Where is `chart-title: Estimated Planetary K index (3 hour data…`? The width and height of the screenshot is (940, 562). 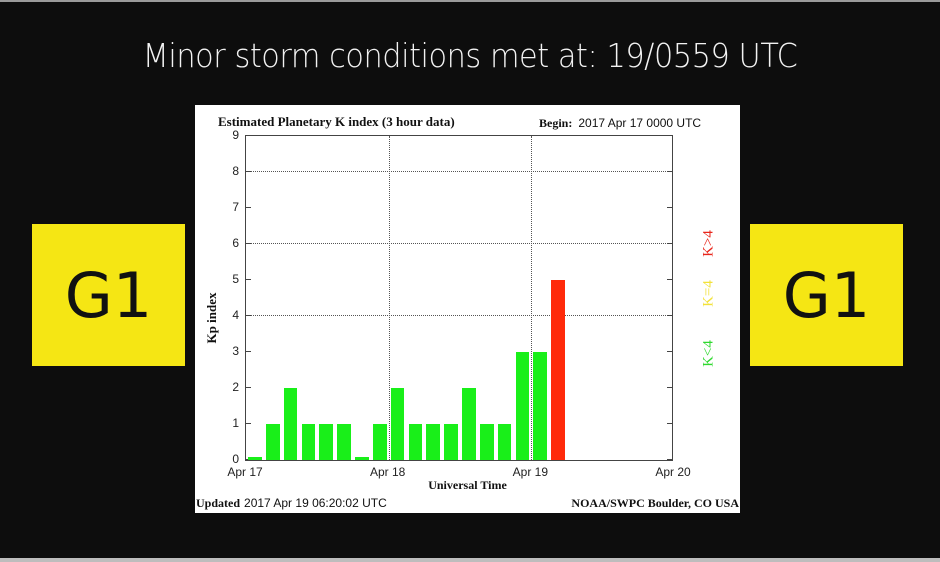
chart-title: Estimated Planetary K index (3 hour data… is located at coordinates (336, 121).